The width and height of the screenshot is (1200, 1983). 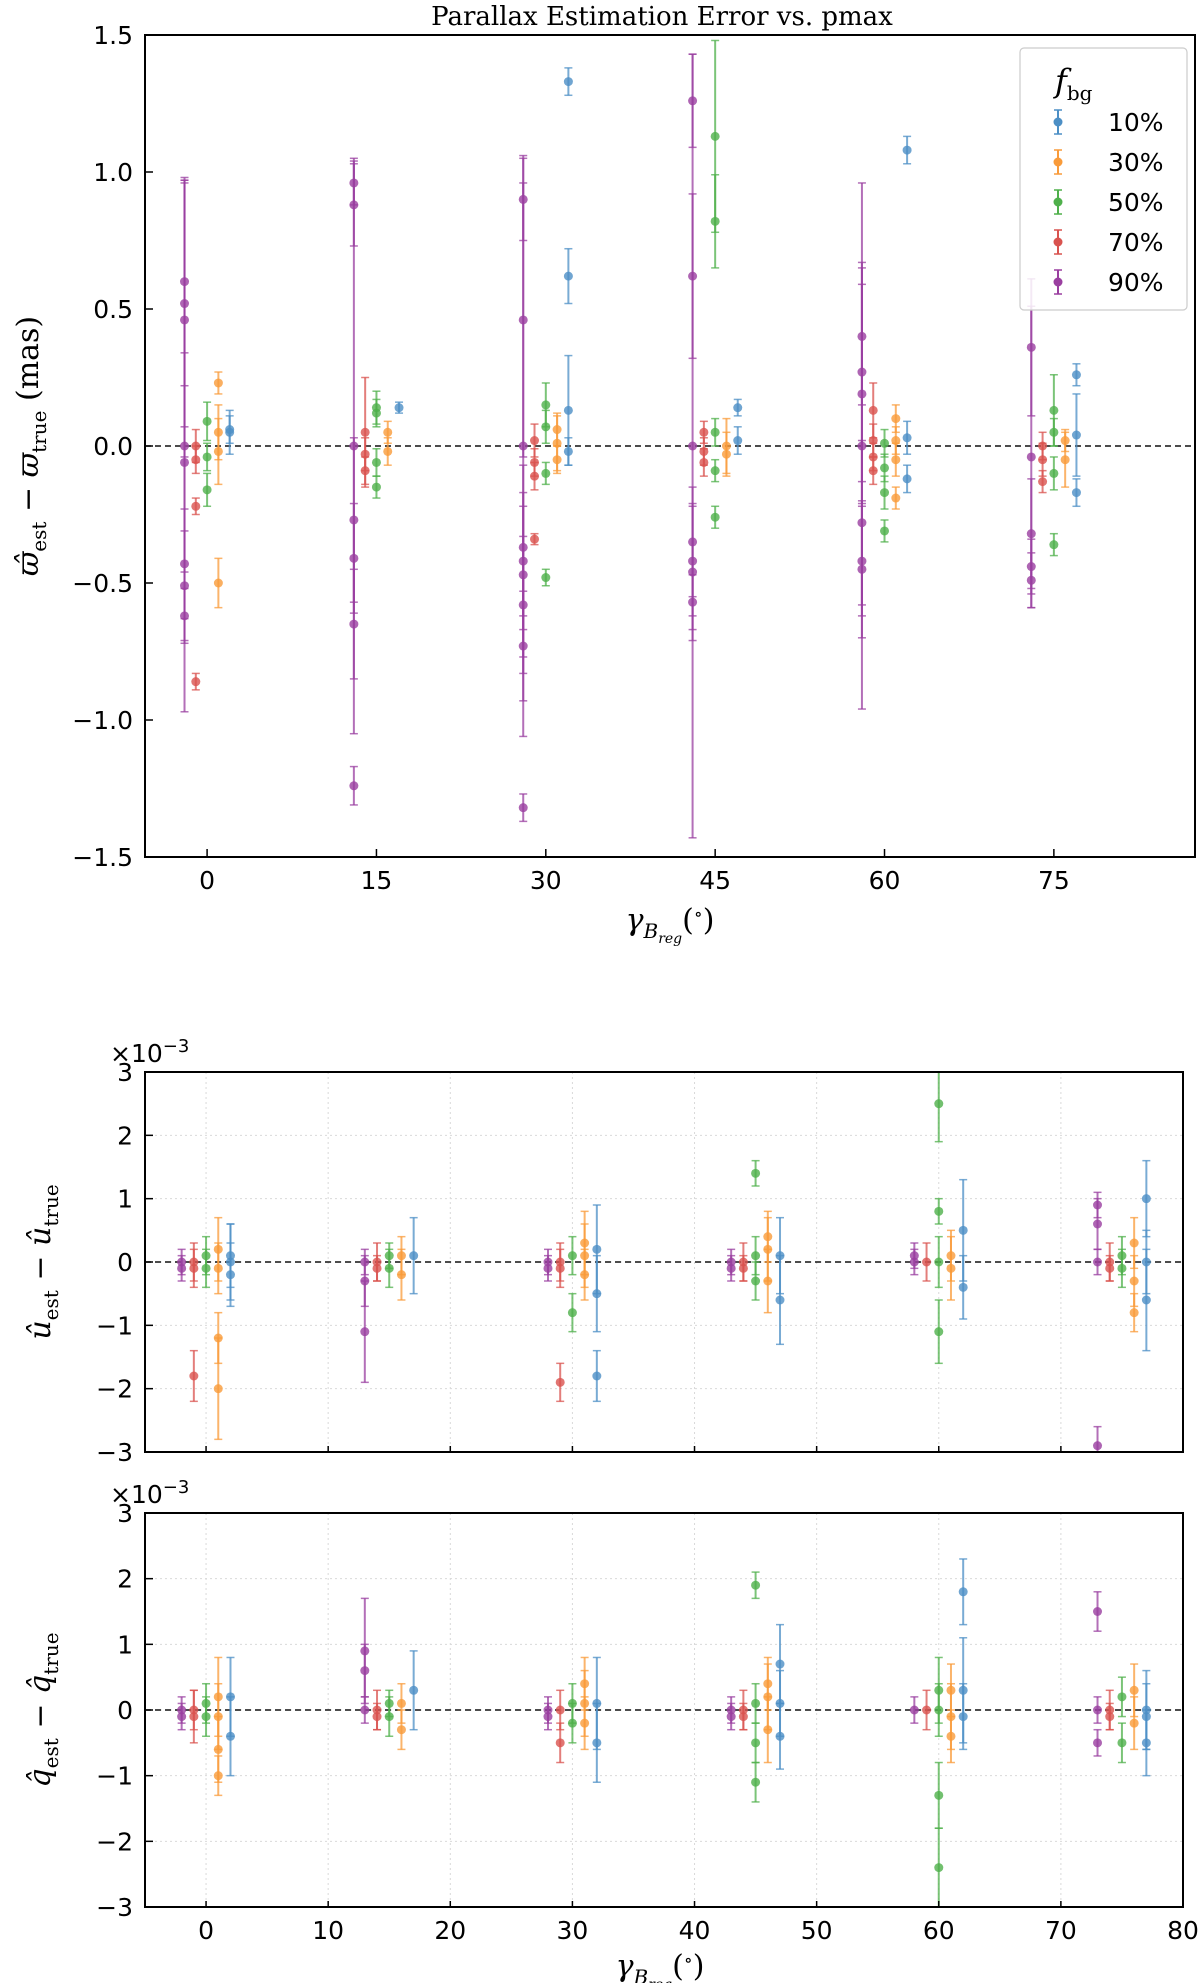 What do you see at coordinates (1103, 179) in the screenshot?
I see `legend: fbg 10%30%50%70%90%` at bounding box center [1103, 179].